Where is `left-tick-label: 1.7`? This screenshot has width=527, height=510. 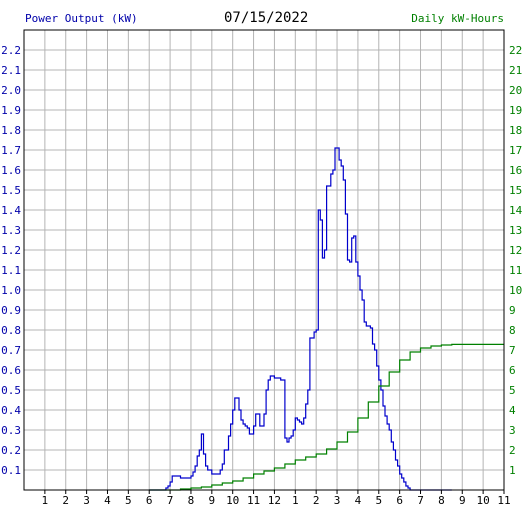
left-tick-label: 1.7 is located at coordinates (11, 150).